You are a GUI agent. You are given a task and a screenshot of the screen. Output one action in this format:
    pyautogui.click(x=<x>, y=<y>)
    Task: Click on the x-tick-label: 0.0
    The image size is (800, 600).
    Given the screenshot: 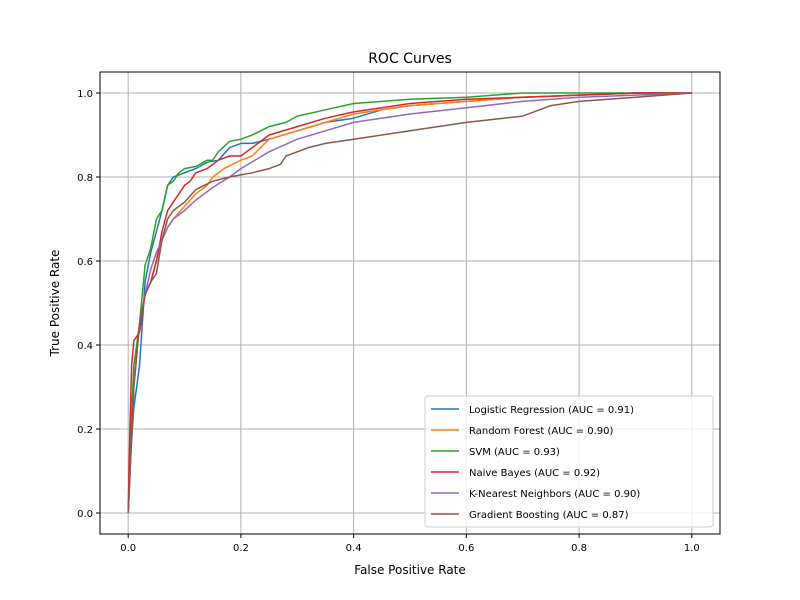 What is the action you would take?
    pyautogui.click(x=128, y=548)
    